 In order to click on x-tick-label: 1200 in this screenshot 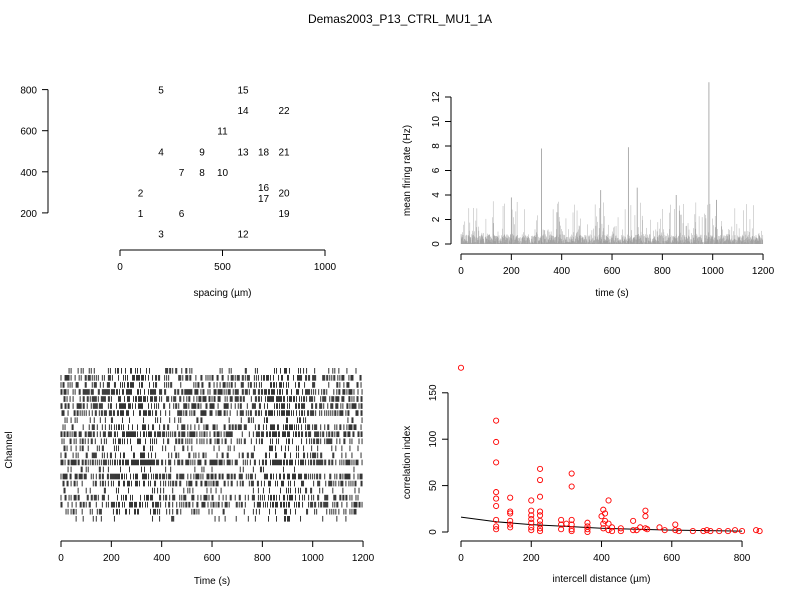, I will do `click(763, 271)`.